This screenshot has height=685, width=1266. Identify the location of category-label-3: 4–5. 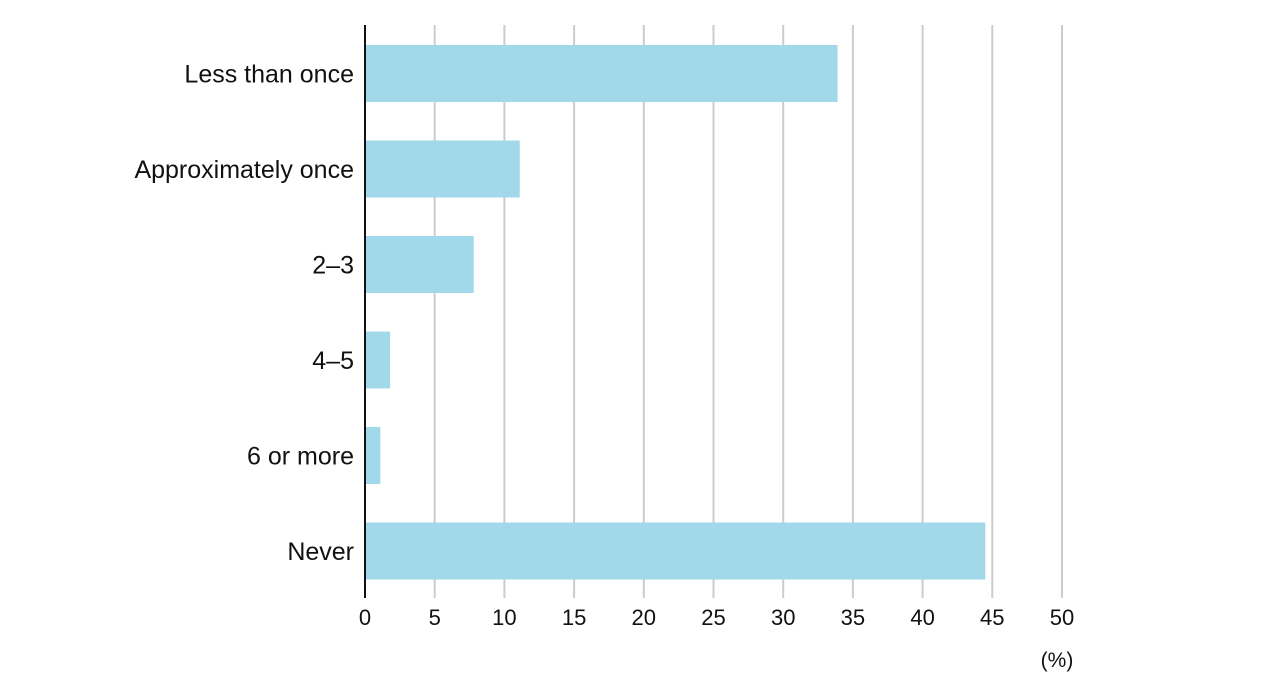
(333, 361).